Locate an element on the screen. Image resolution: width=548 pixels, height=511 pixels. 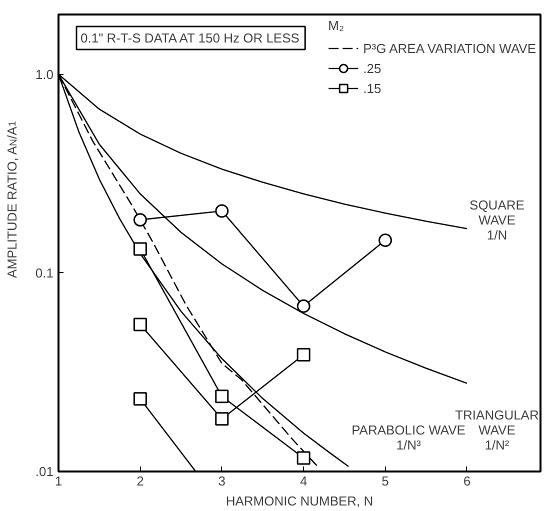
series-label: SQUARE WAVE 1/N is located at coordinates (497, 220).